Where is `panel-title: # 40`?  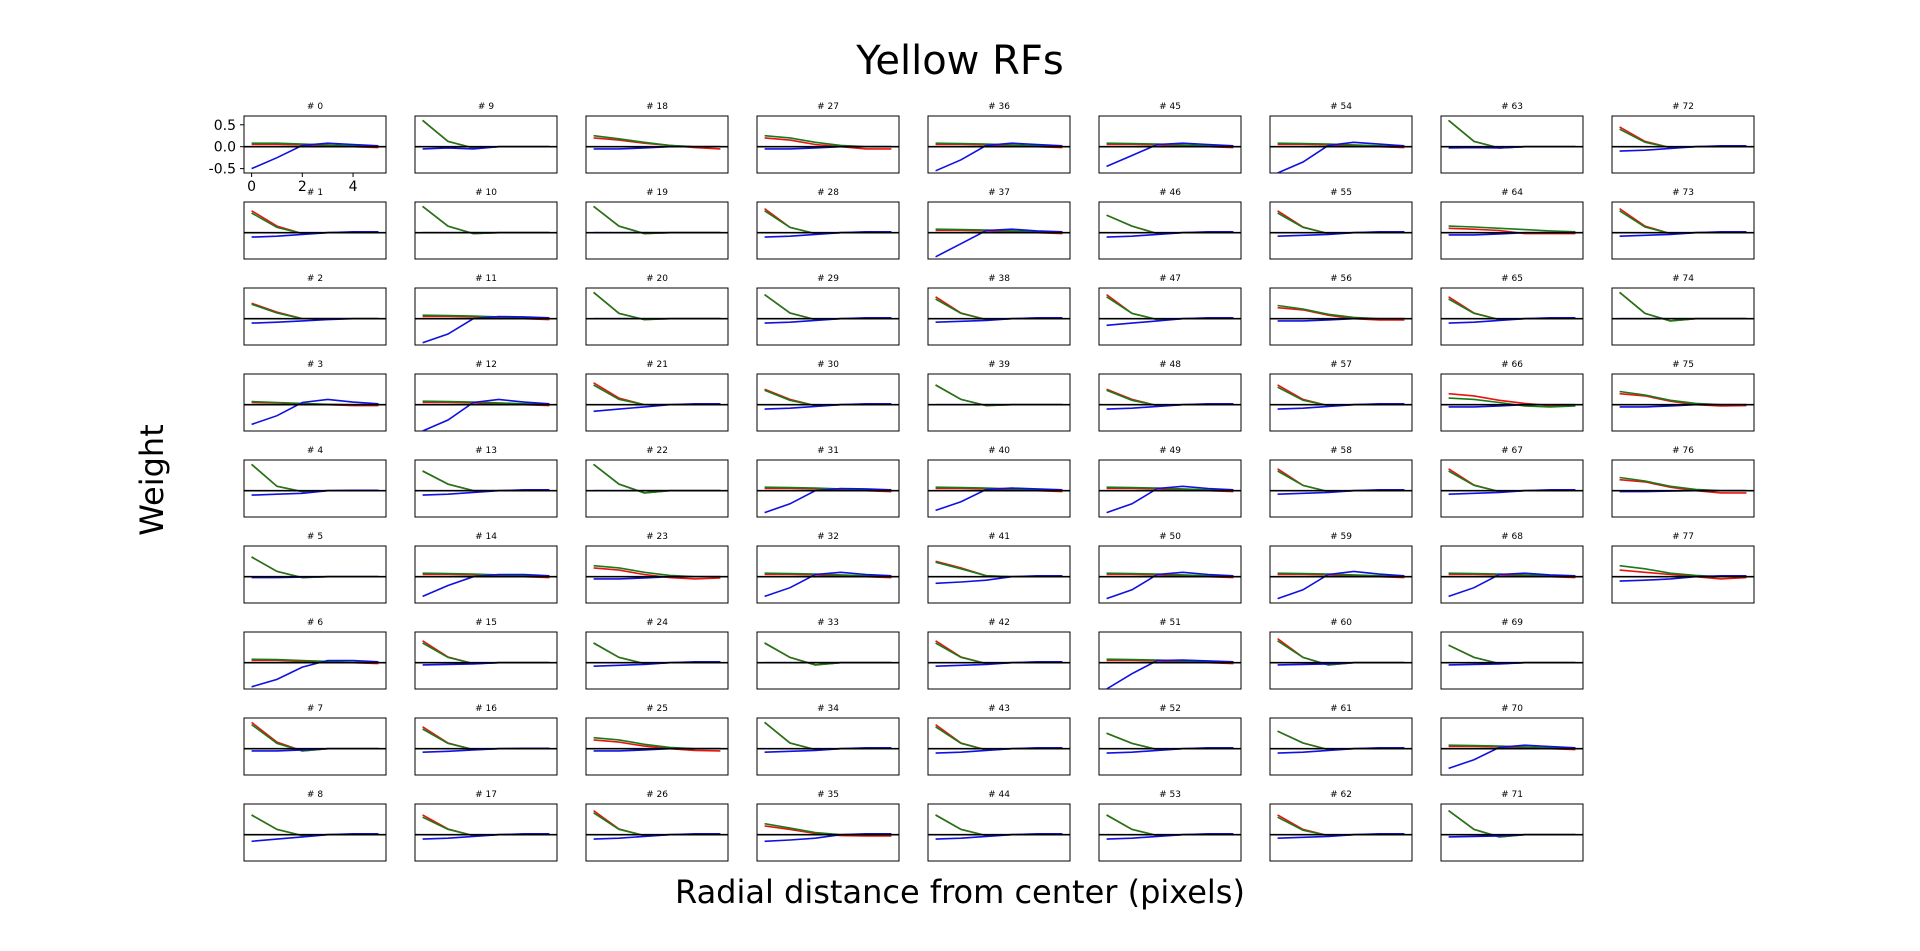
panel-title: # 40 is located at coordinates (999, 451).